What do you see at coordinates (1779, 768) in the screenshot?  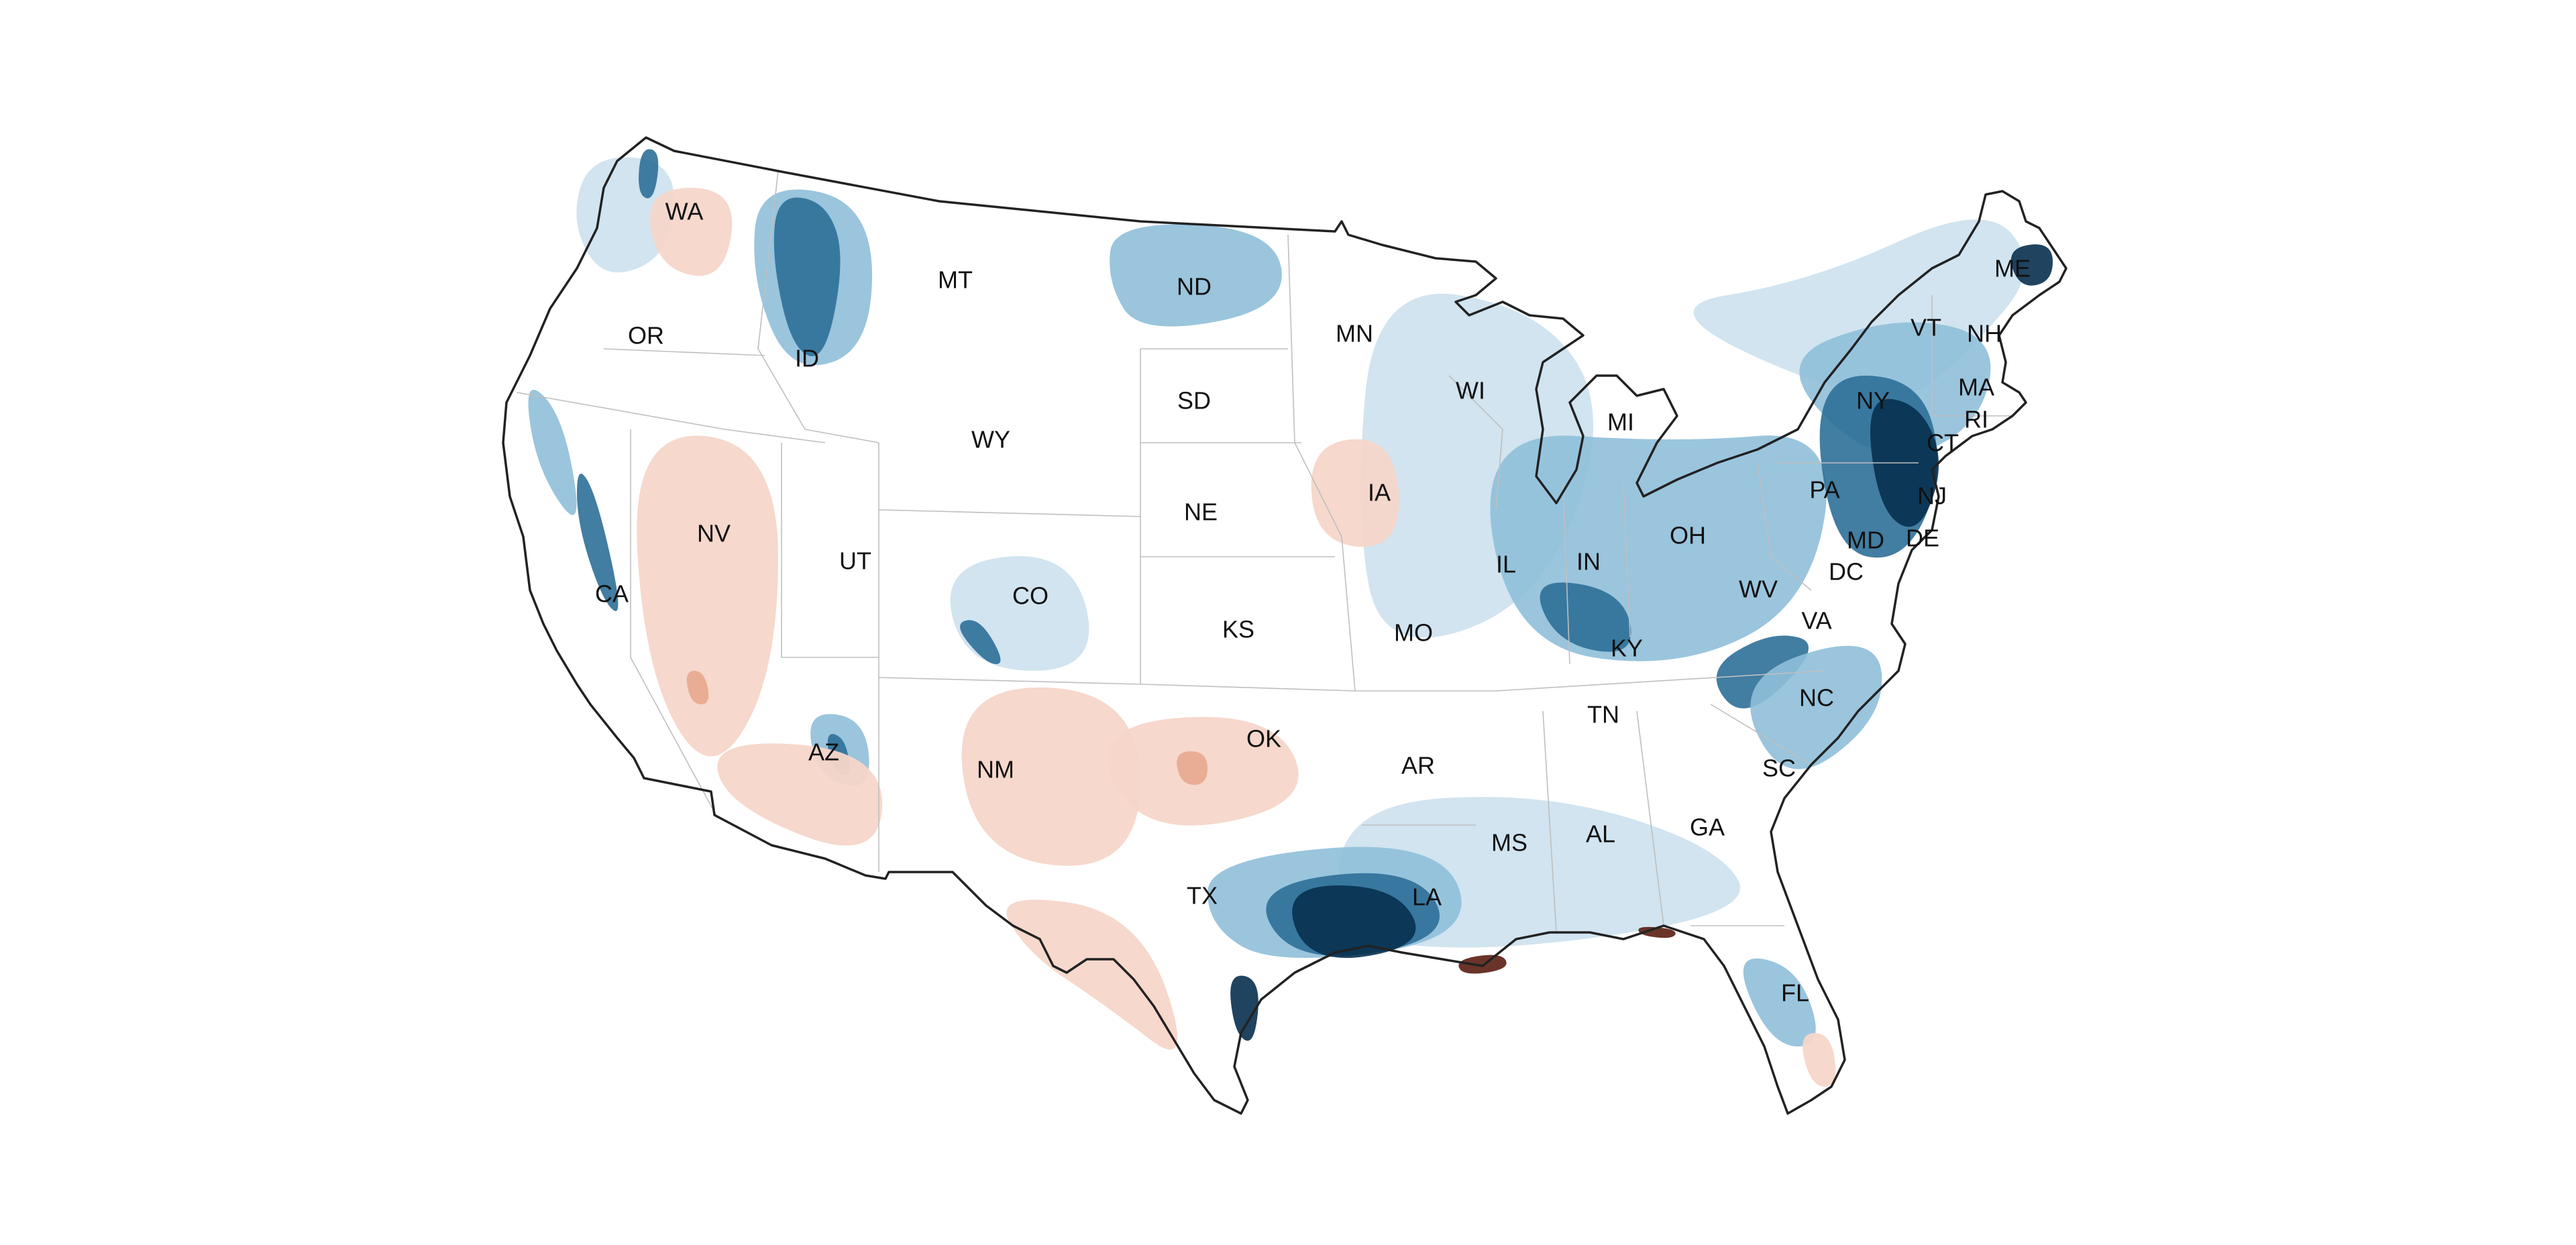 I see `state-label-sc: SC` at bounding box center [1779, 768].